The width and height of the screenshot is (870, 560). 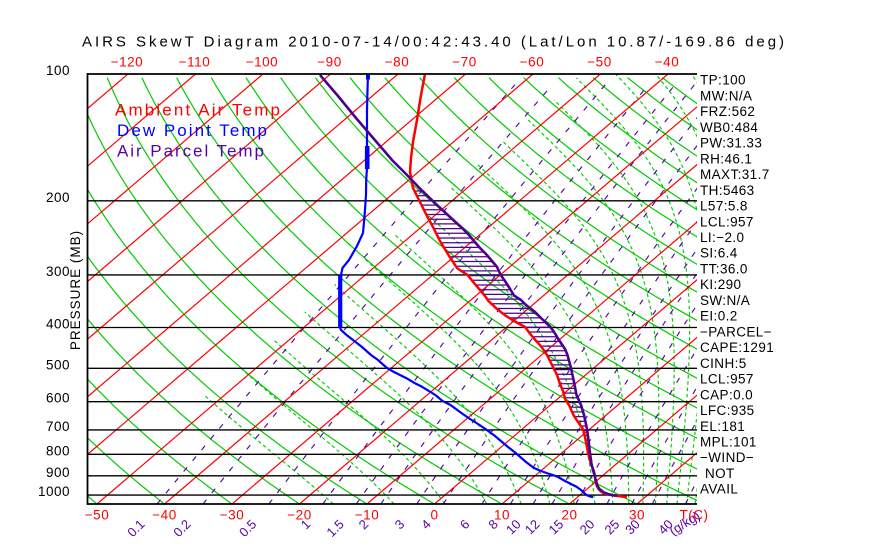 What do you see at coordinates (75, 290) in the screenshot?
I see `svg-text: PRESSURE (MB)` at bounding box center [75, 290].